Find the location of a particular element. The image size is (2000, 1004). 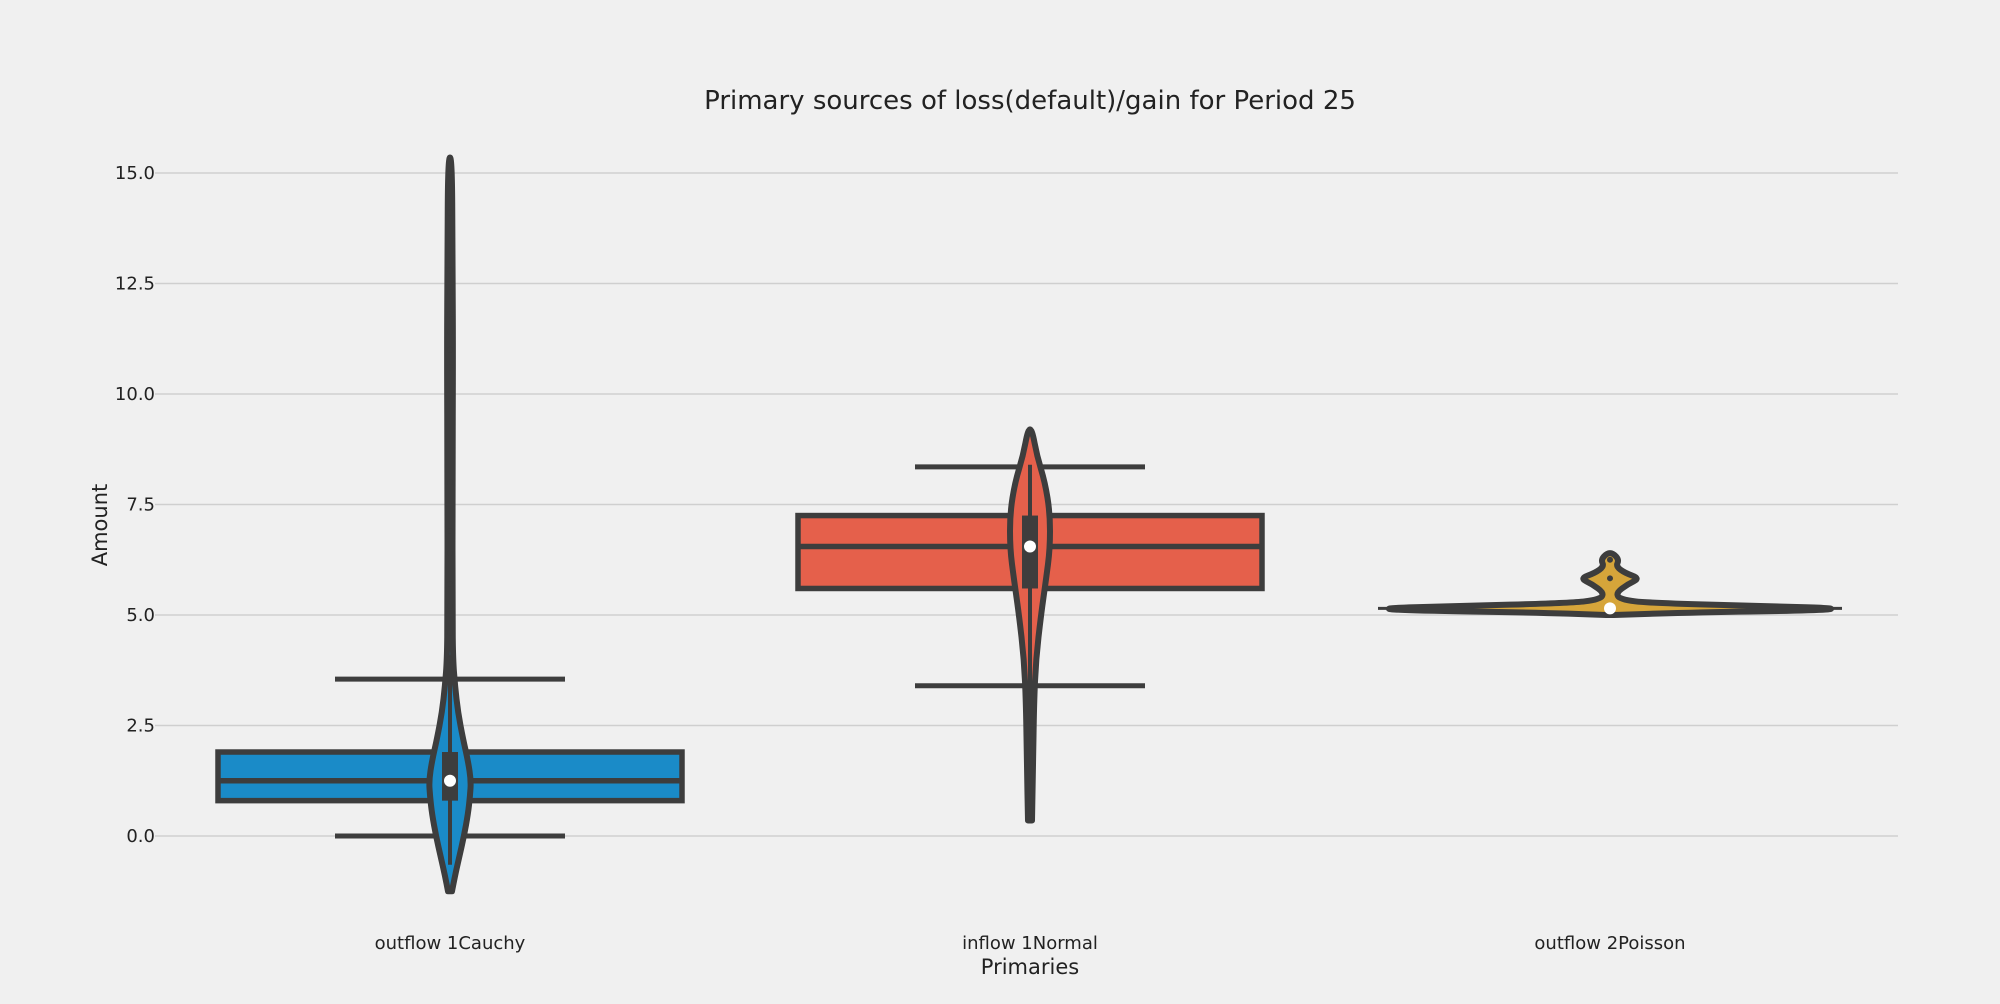

y-tick-label: 7.5 is located at coordinates (140, 505).